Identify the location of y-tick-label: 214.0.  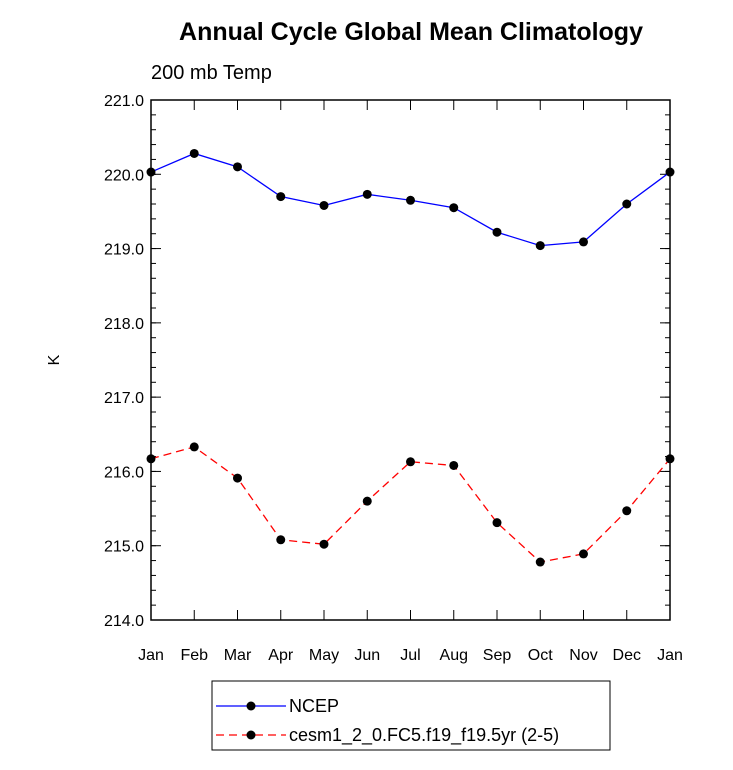
(124, 621).